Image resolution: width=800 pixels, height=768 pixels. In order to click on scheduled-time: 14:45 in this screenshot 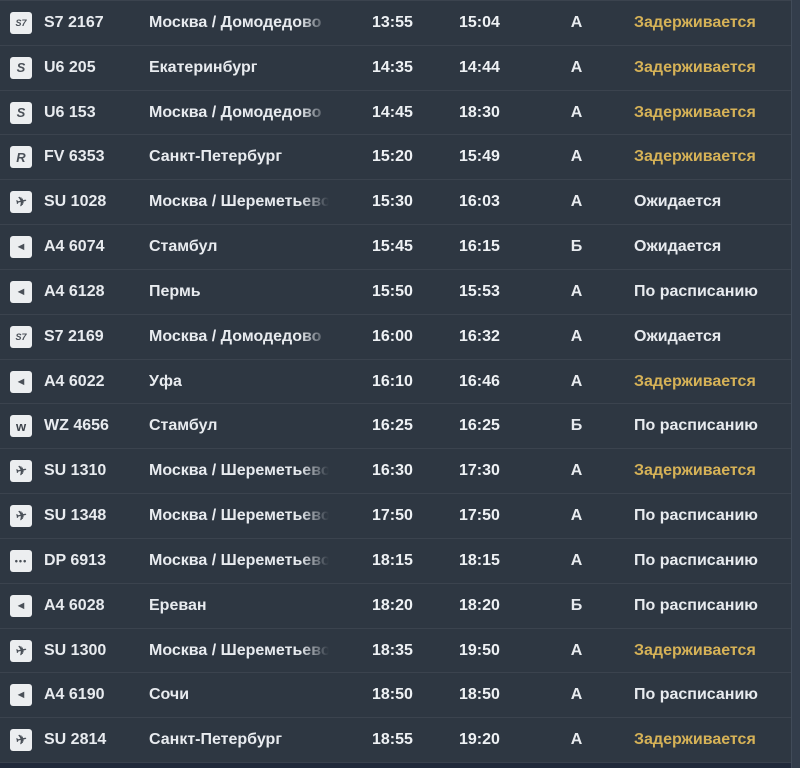, I will do `click(392, 112)`.